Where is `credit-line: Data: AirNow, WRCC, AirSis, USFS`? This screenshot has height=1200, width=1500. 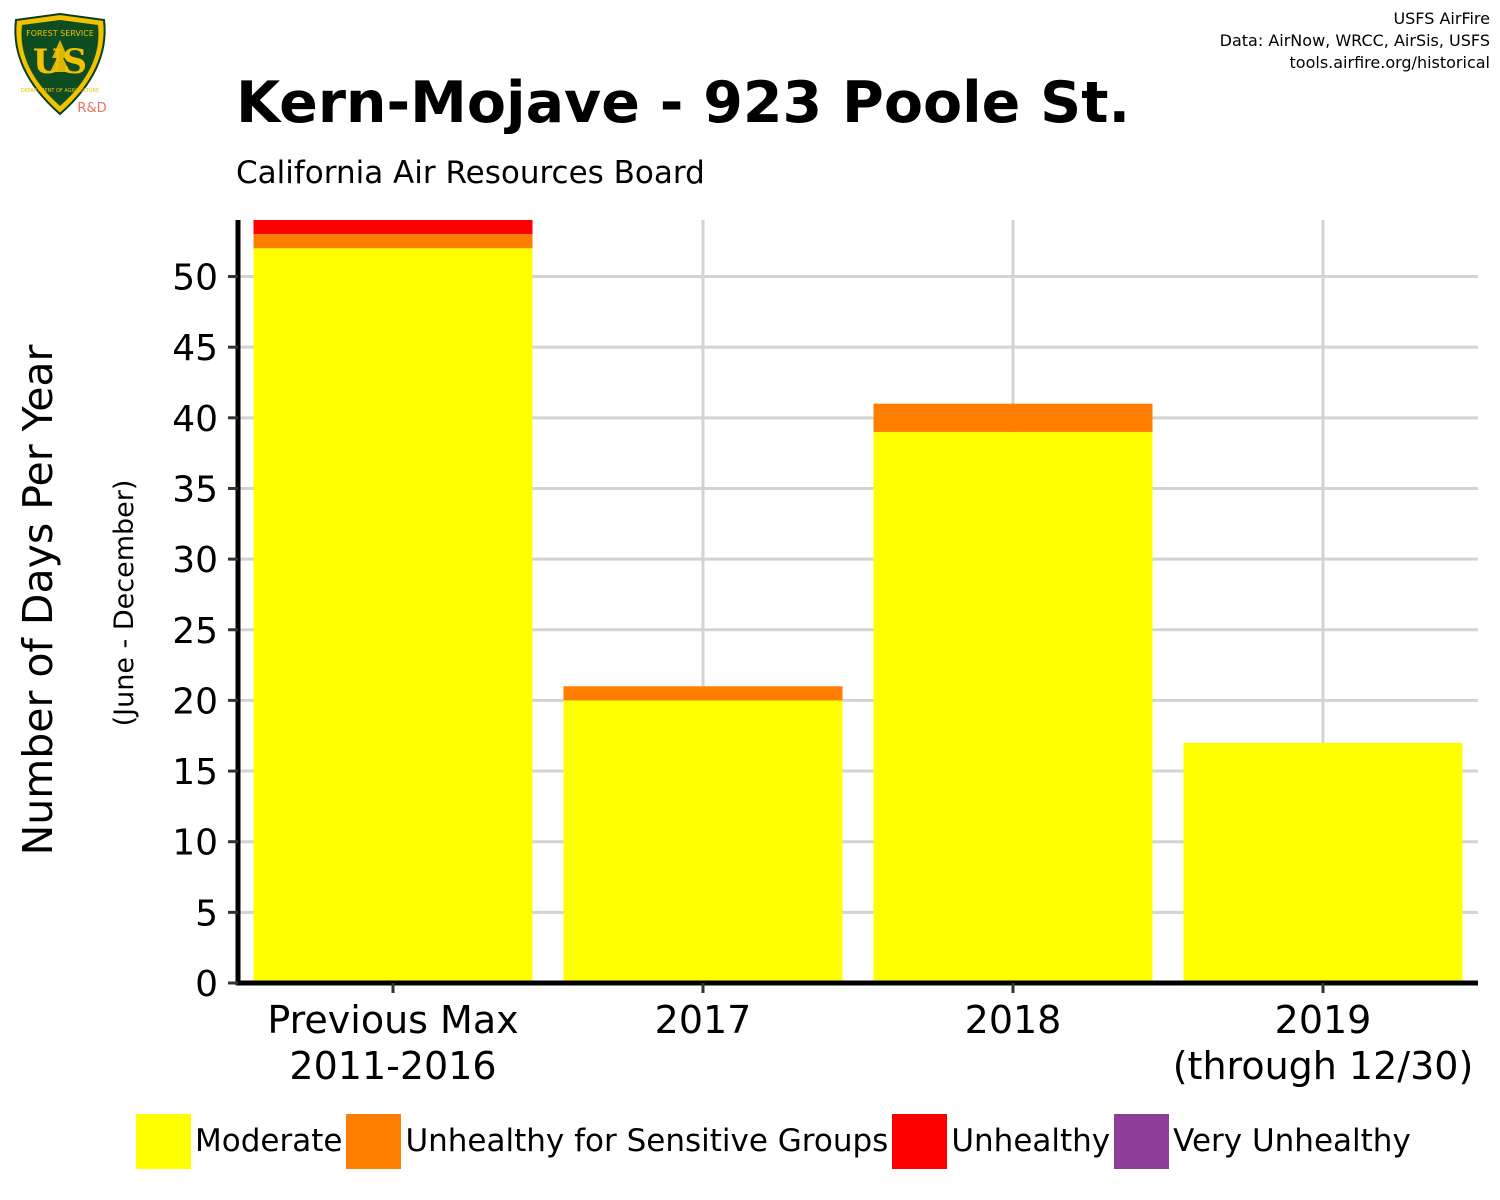
credit-line: Data: AirNow, WRCC, AirSis, USFS is located at coordinates (1354, 40).